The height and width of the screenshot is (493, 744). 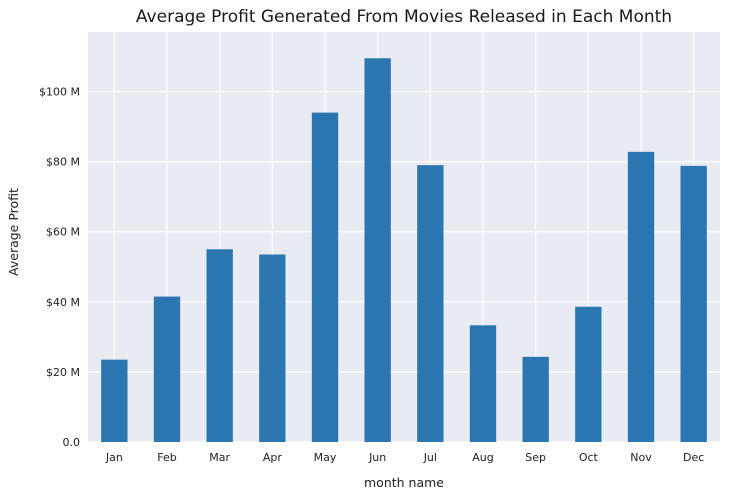 I want to click on y-tick-label: $60 M, so click(x=63, y=232).